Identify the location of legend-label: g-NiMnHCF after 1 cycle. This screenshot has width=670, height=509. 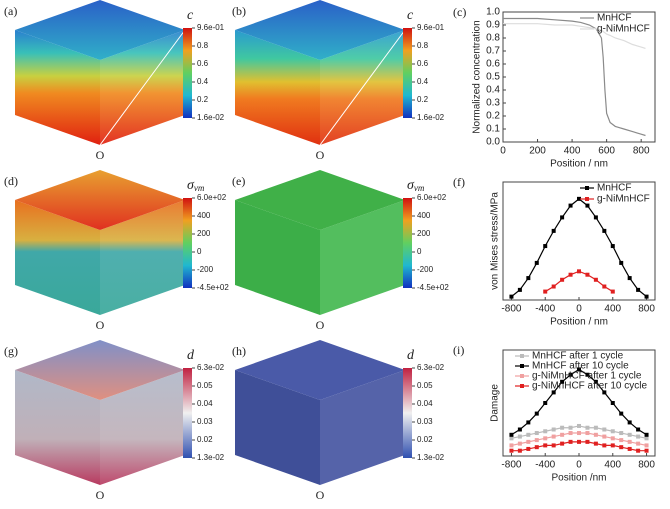
(587, 376).